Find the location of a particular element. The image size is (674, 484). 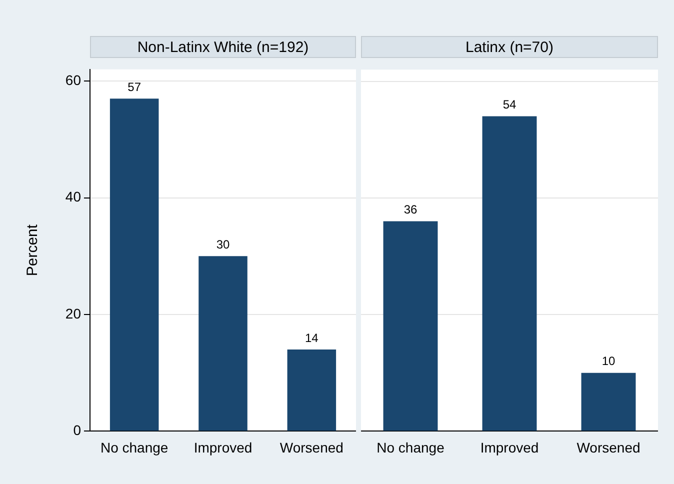

y-axis-title: Percent is located at coordinates (33, 250).